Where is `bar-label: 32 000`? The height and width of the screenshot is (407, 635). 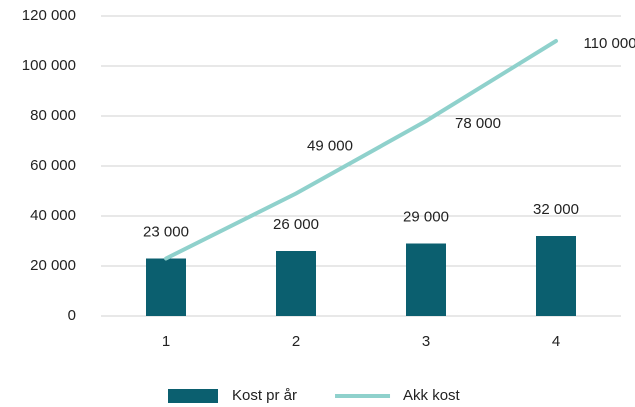 bar-label: 32 000 is located at coordinates (556, 209).